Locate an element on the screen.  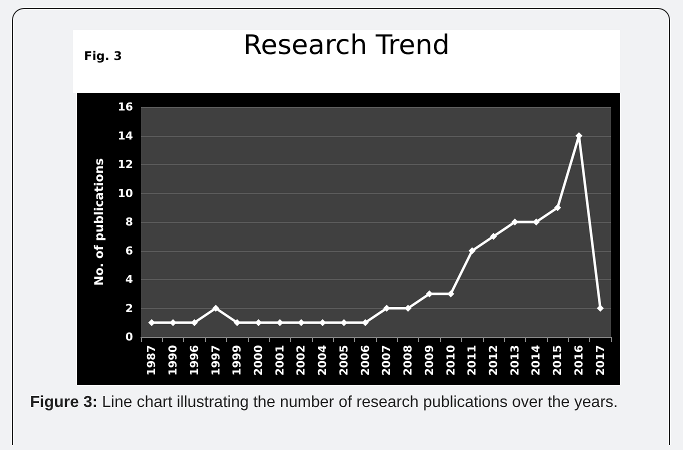
x-tick-label: 2010 is located at coordinates (451, 360).